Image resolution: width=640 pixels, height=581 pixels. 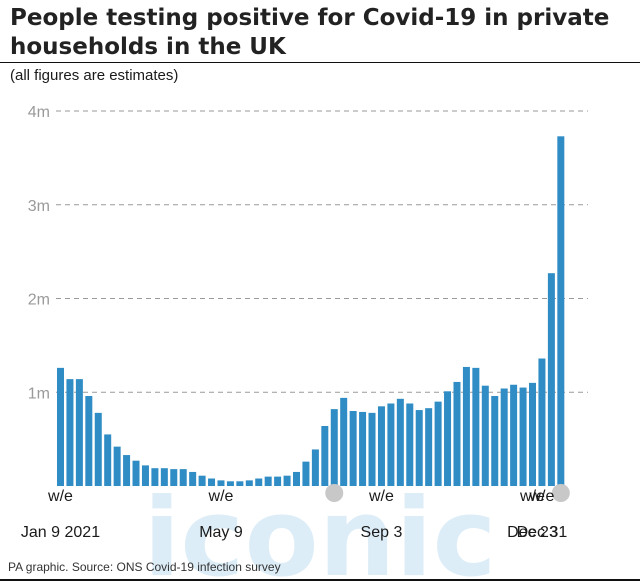 What do you see at coordinates (221, 532) in the screenshot?
I see `x-tick-label: May 9` at bounding box center [221, 532].